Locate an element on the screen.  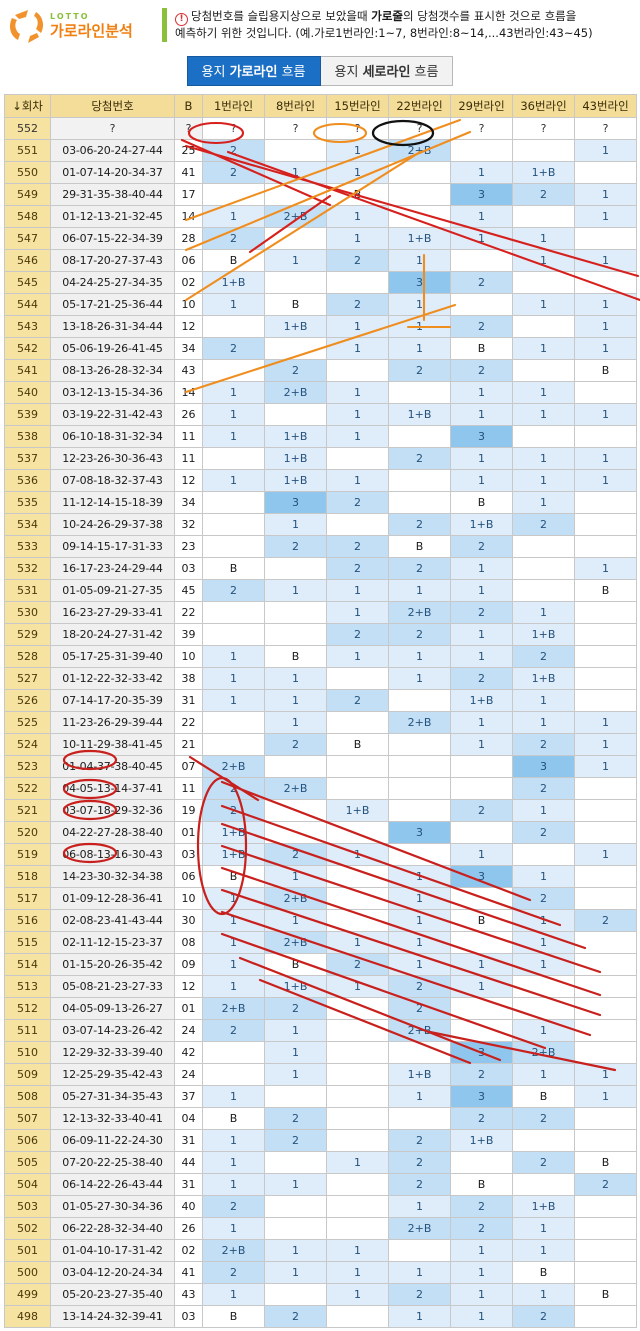
cell-winning-numbers: 07-20-22-25-38-40 is located at coordinates (112, 1162).